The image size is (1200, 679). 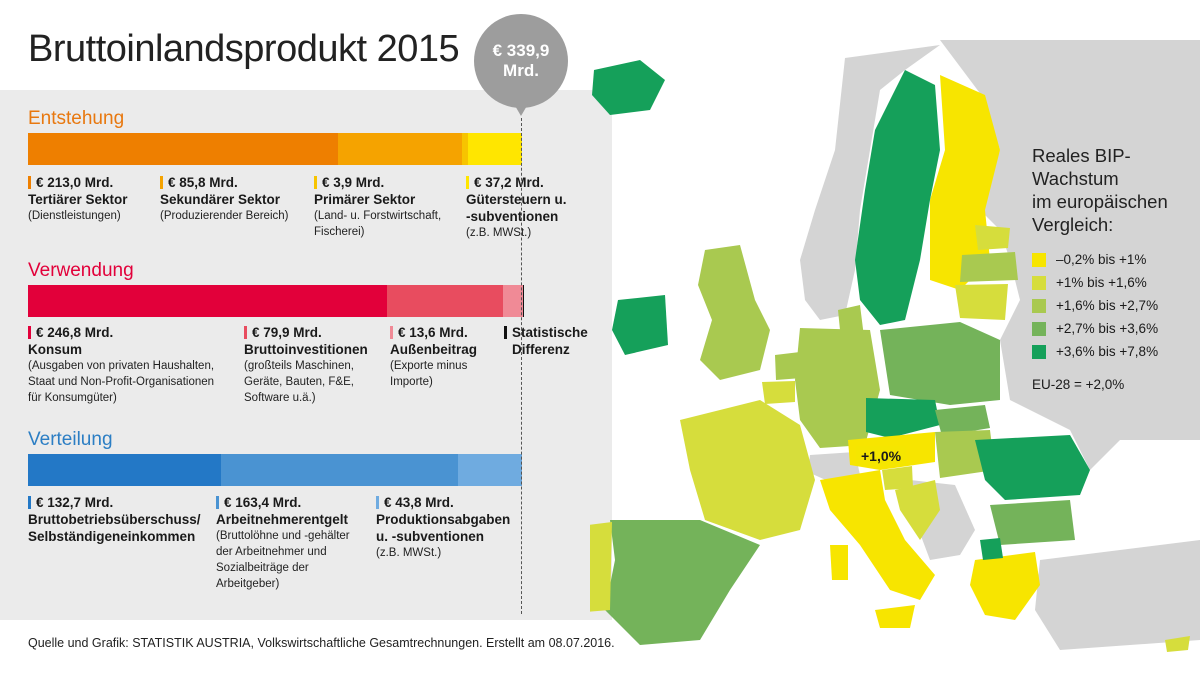 What do you see at coordinates (1100, 328) in the screenshot?
I see `legend-item: +2,7% bis +3,6%` at bounding box center [1100, 328].